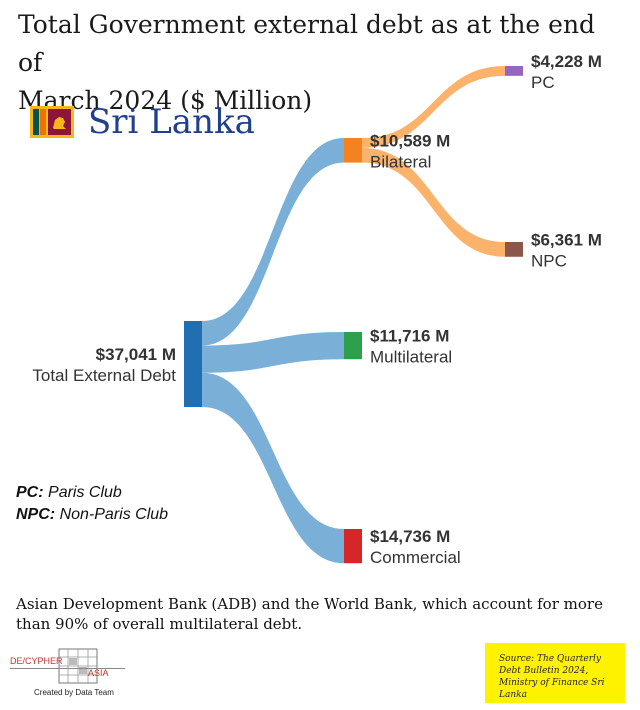 The image size is (640, 710). What do you see at coordinates (67, 668) in the screenshot?
I see `logo-rule` at bounding box center [67, 668].